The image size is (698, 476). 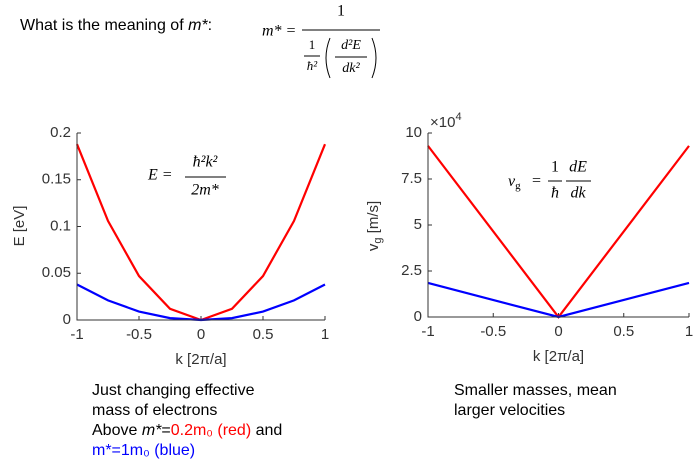 What do you see at coordinates (160, 175) in the screenshot?
I see `ann-lhs: E =` at bounding box center [160, 175].